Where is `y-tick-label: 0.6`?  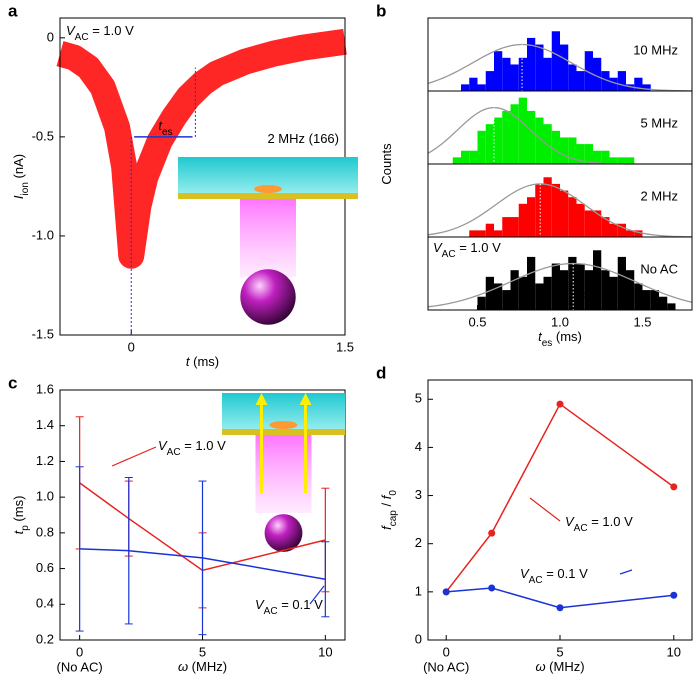 y-tick-label: 0.6 is located at coordinates (45, 567).